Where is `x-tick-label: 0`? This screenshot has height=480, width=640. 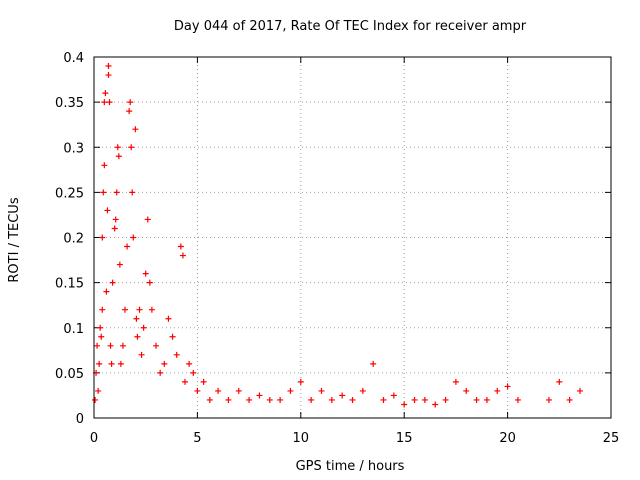 x-tick-label: 0 is located at coordinates (94, 438).